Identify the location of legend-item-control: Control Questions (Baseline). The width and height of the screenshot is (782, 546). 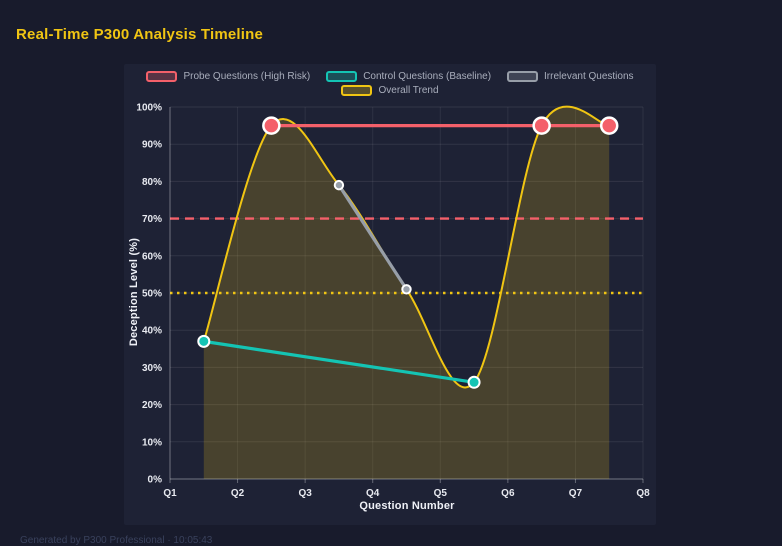
(408, 76).